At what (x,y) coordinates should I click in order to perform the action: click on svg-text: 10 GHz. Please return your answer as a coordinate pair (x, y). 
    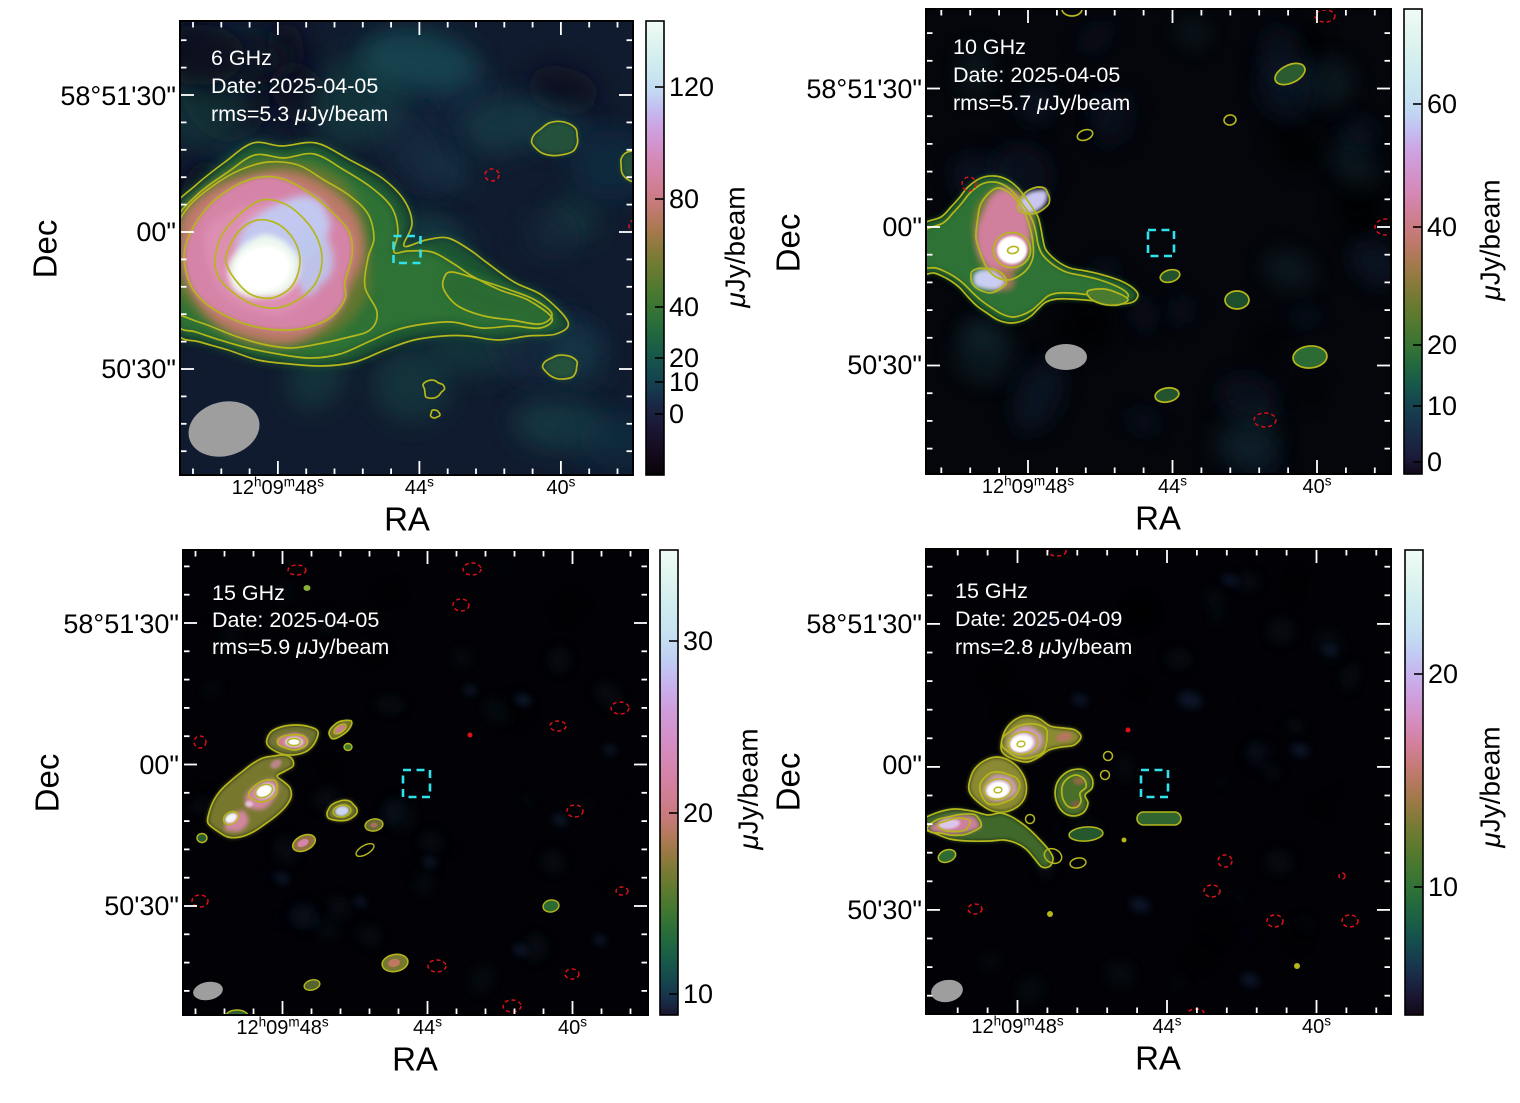
    Looking at the image, I should click on (989, 47).